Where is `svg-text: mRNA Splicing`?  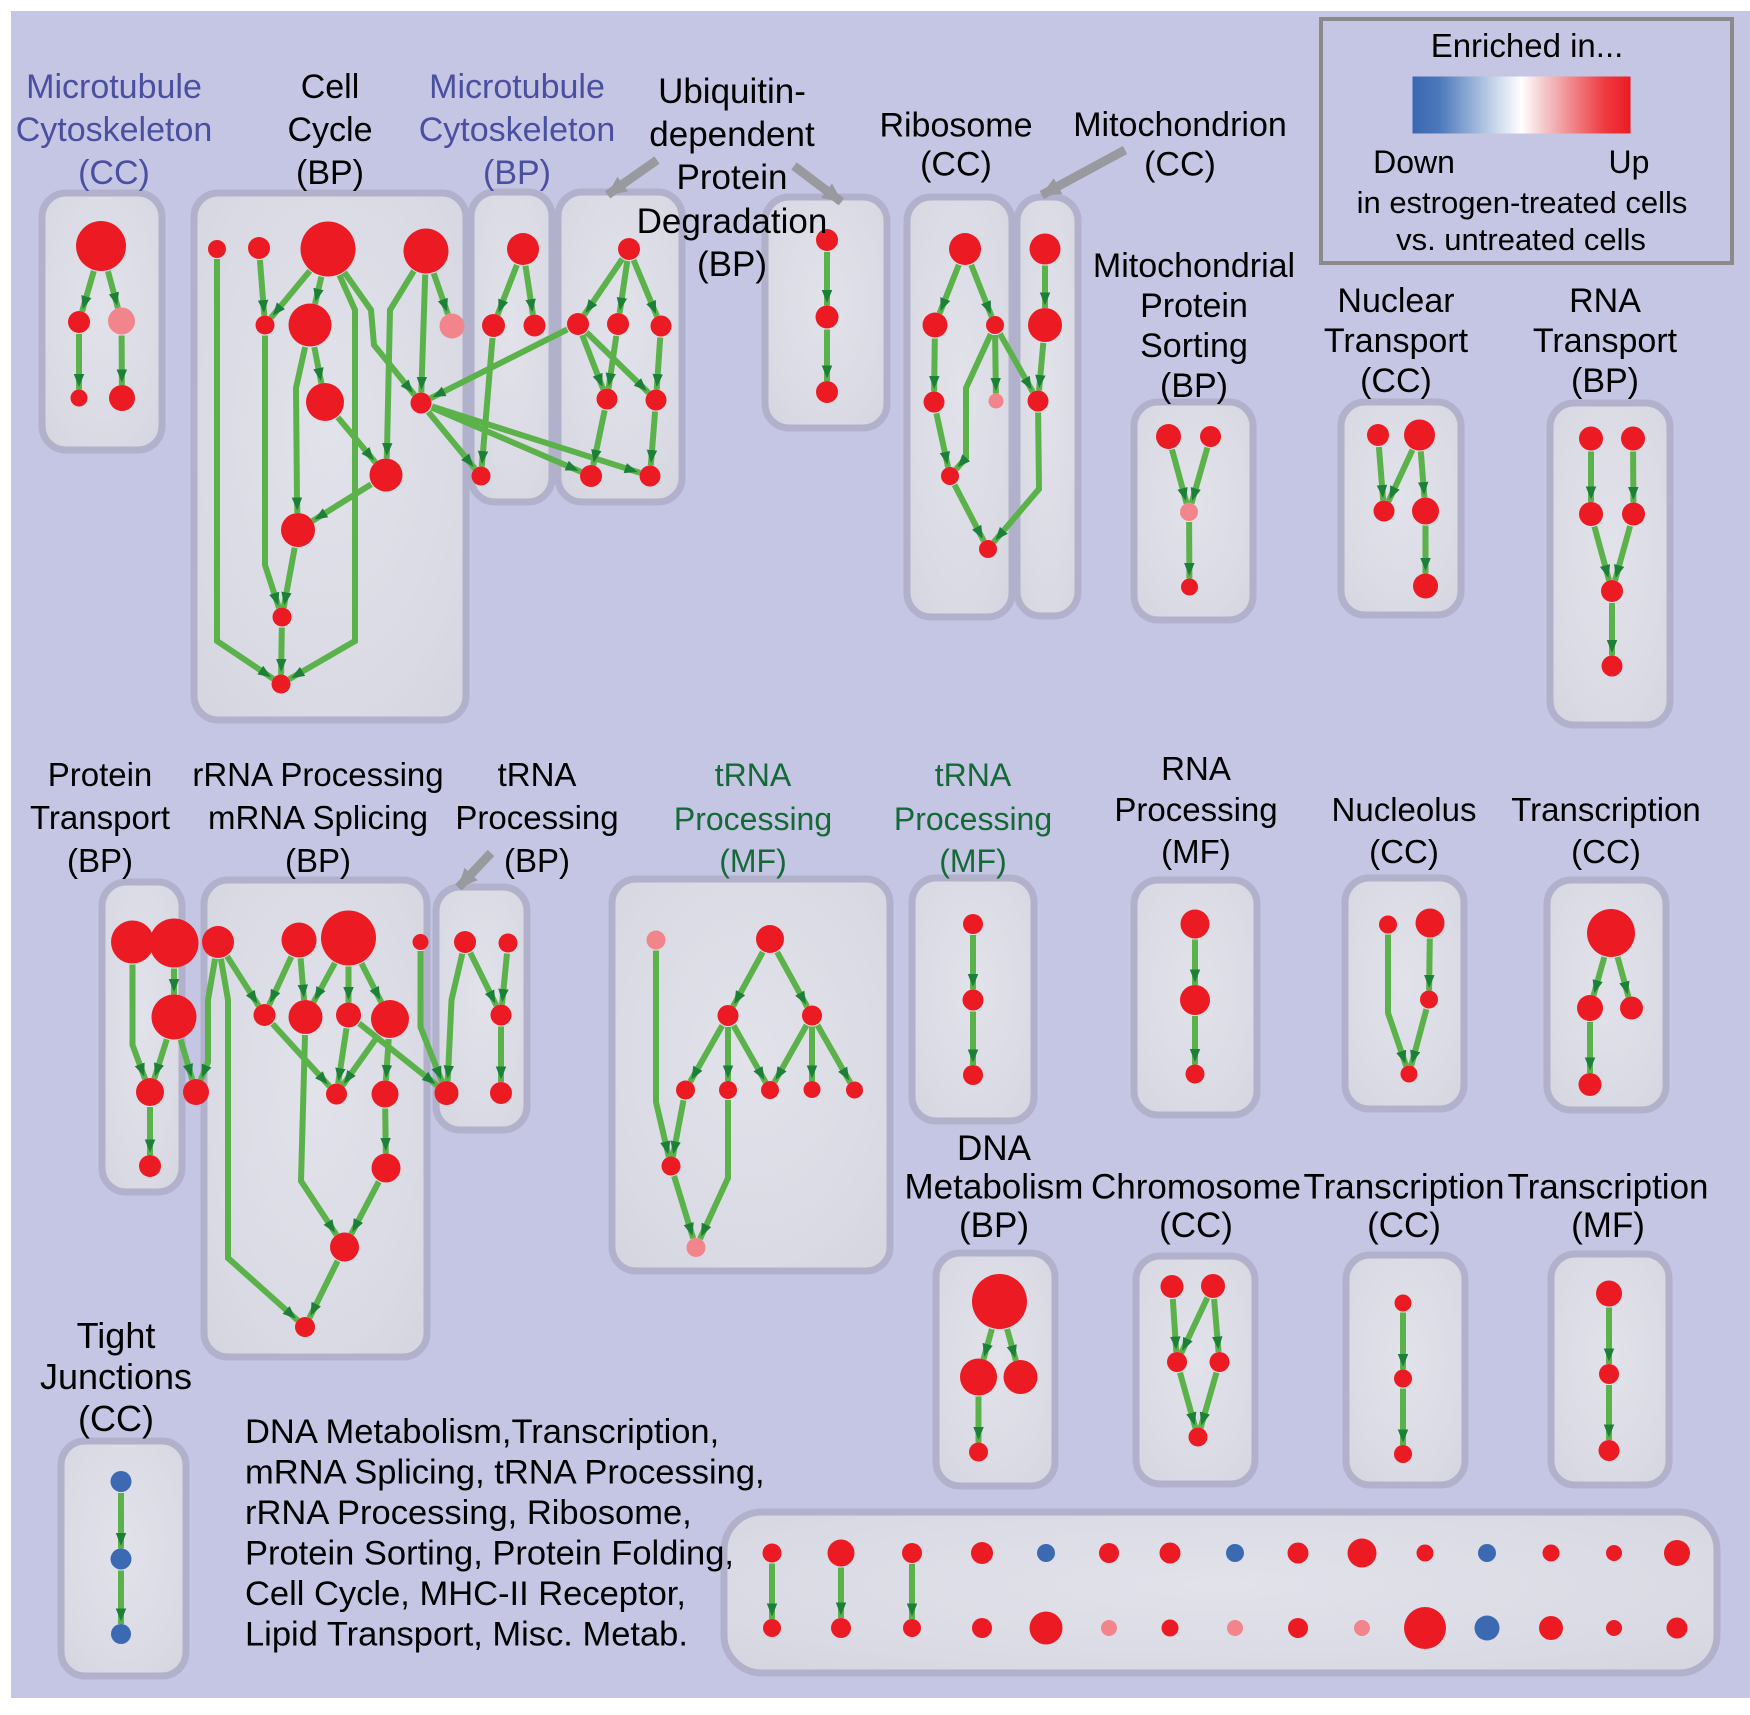 svg-text: mRNA Splicing is located at coordinates (318, 817).